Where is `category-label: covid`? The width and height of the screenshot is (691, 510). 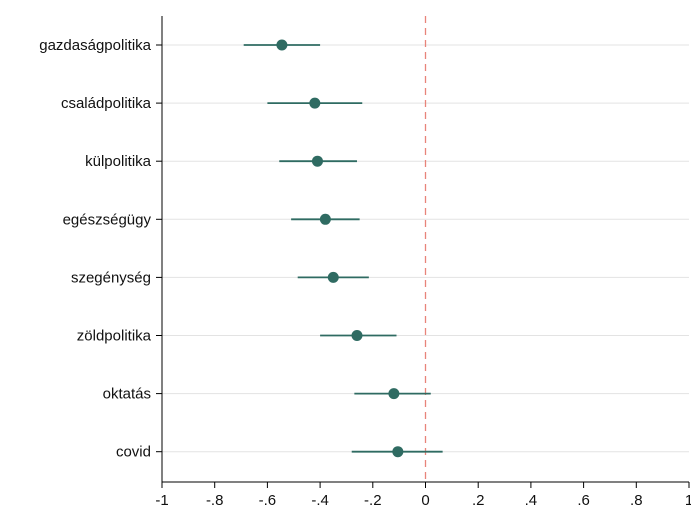 category-label: covid is located at coordinates (133, 452).